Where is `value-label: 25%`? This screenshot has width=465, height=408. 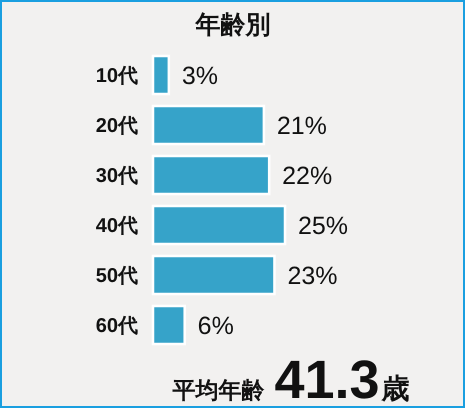 value-label: 25% is located at coordinates (323, 226).